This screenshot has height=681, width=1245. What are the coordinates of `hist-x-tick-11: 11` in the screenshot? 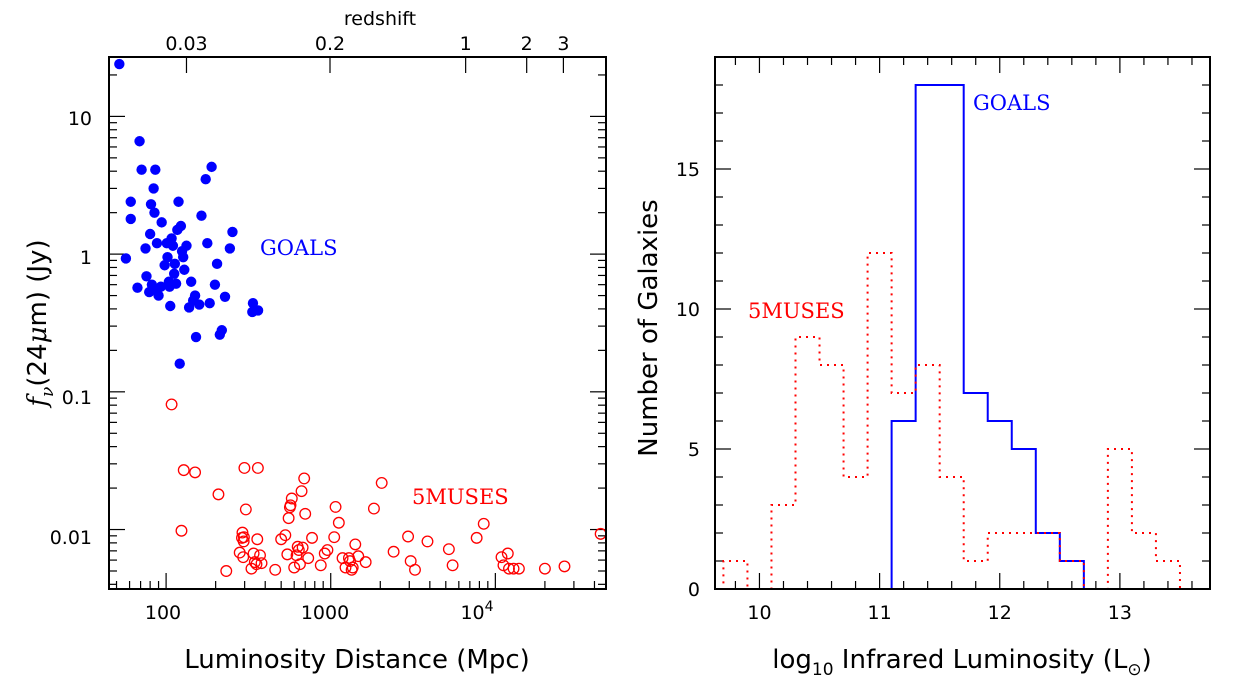 It's located at (880, 613).